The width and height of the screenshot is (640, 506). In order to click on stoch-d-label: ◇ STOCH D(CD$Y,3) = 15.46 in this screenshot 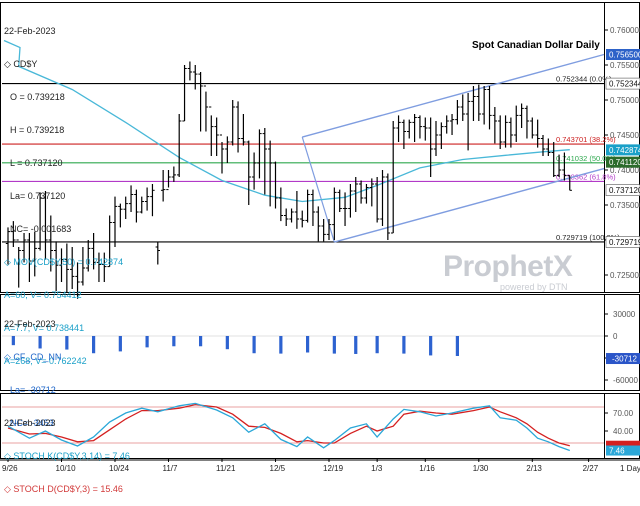, I will do `click(63, 489)`.